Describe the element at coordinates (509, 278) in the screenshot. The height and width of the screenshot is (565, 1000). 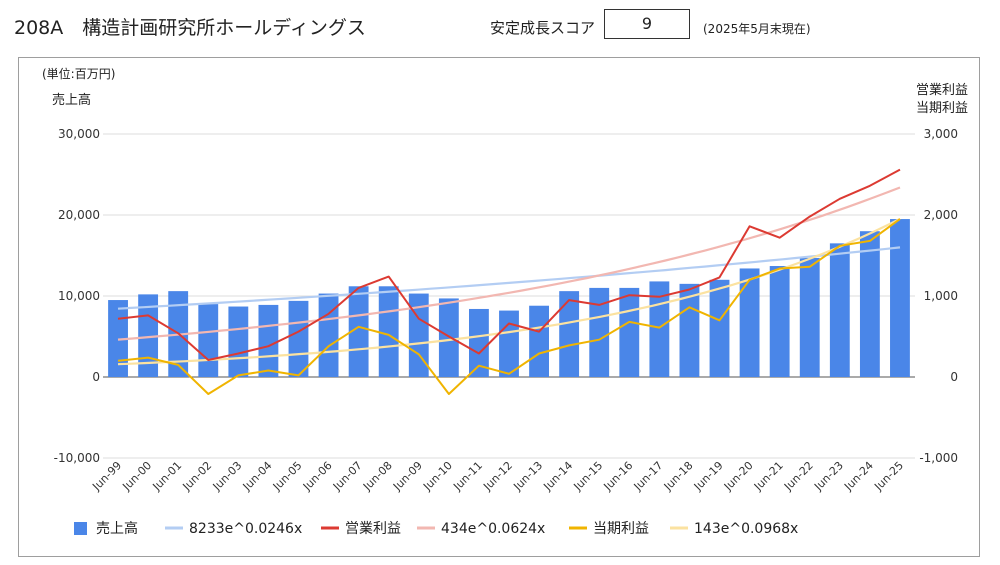
I see `trend-line` at that location.